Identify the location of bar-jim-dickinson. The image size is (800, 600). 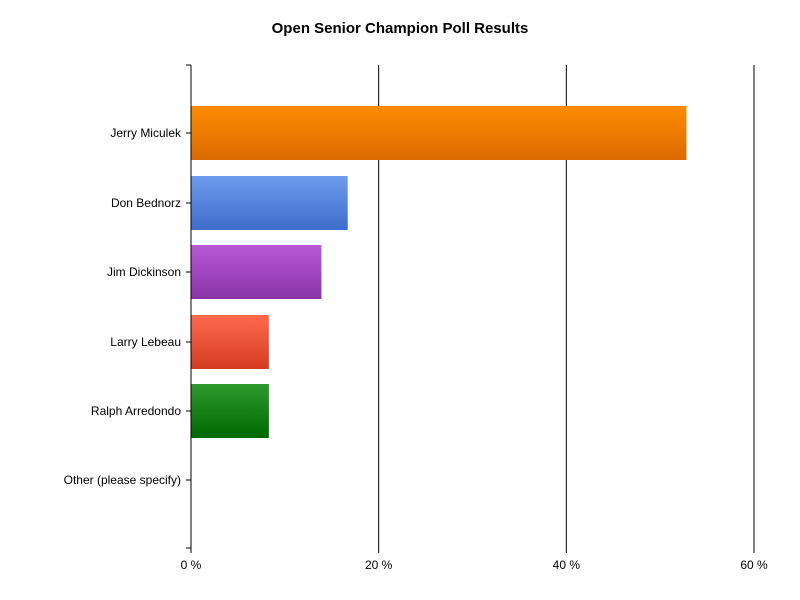
(256, 272).